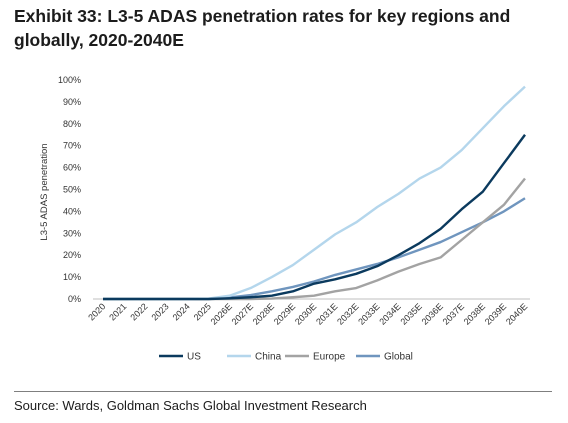 The width and height of the screenshot is (568, 423). Describe the element at coordinates (326, 313) in the screenshot. I see `x-tick-label: 2031E` at that location.